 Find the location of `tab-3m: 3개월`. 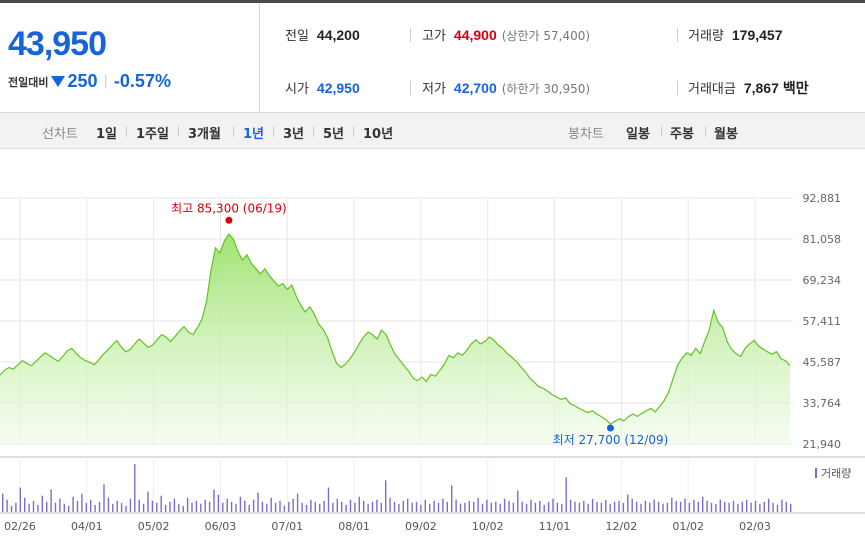

tab-3m: 3개월 is located at coordinates (204, 134).